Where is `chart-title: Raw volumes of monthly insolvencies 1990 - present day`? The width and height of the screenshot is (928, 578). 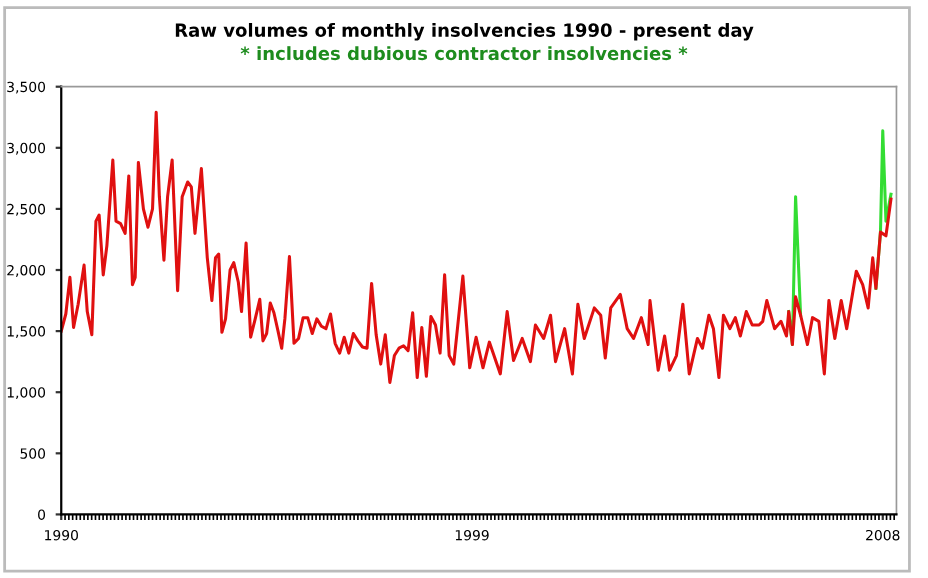
chart-title: Raw volumes of monthly insolvencies 1990 - present day is located at coordinates (464, 31).